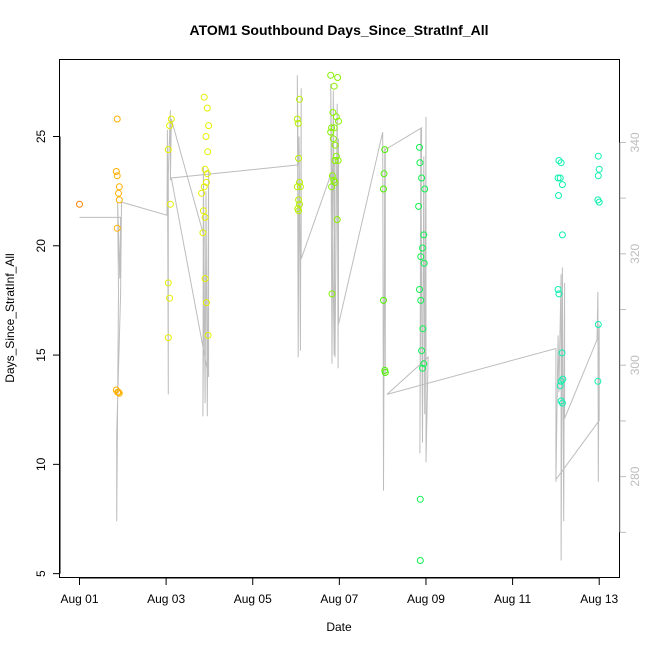 Image resolution: width=650 pixels, height=650 pixels. Describe the element at coordinates (630, 332) in the screenshot. I see `secondary-y-axis: 280 300 320 340` at that location.